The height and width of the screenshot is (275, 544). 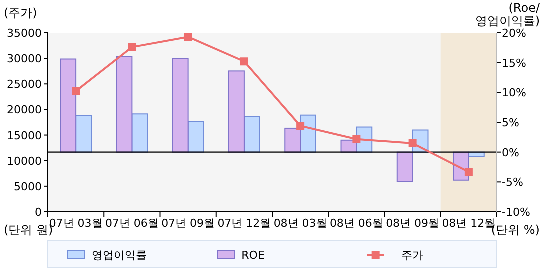 What do you see at coordinates (38, 212) in the screenshot?
I see `y-tick-label: 0` at bounding box center [38, 212].